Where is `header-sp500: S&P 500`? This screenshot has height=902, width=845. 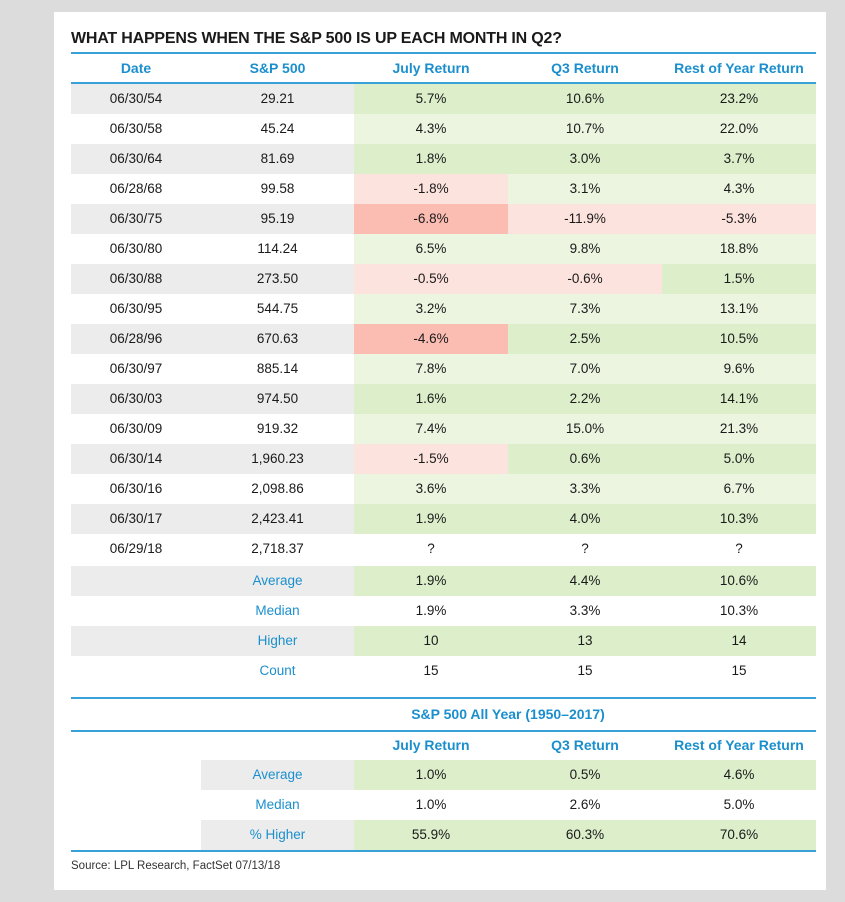
header-sp500: S&P 500 is located at coordinates (277, 68).